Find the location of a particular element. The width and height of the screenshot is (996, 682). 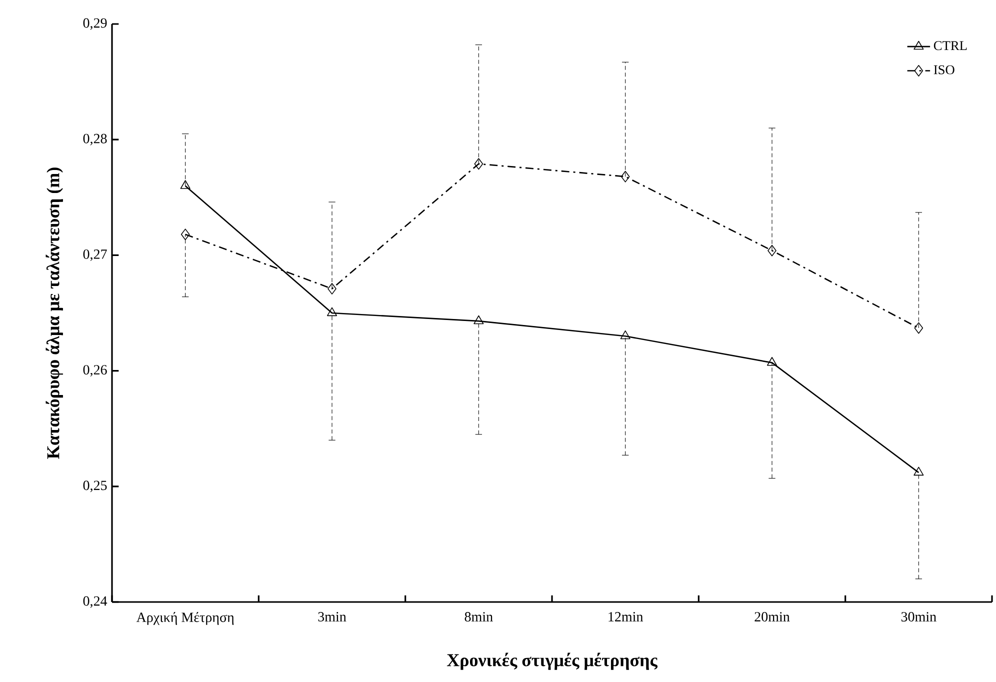

x-tick-label: 30min is located at coordinates (918, 617).